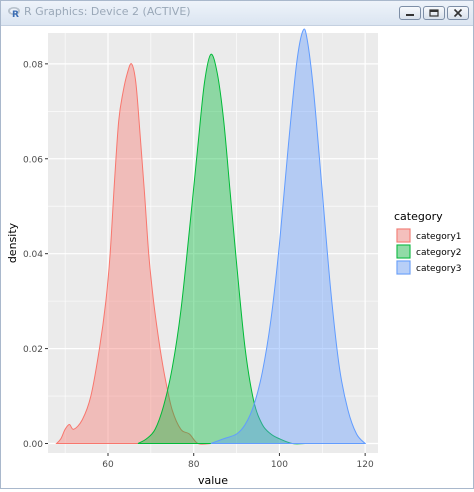 This screenshot has height=492, width=474. What do you see at coordinates (418, 216) in the screenshot?
I see `legend-title: category` at bounding box center [418, 216].